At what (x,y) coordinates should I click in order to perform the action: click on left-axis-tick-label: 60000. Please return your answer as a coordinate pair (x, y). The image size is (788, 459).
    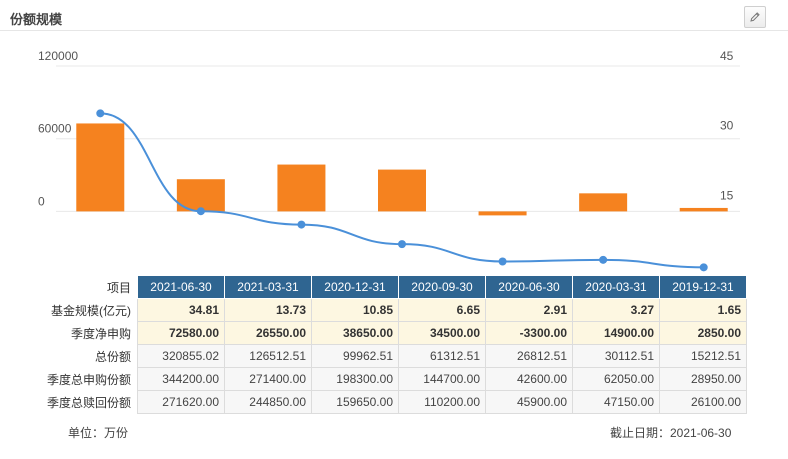
    Looking at the image, I should click on (55, 129).